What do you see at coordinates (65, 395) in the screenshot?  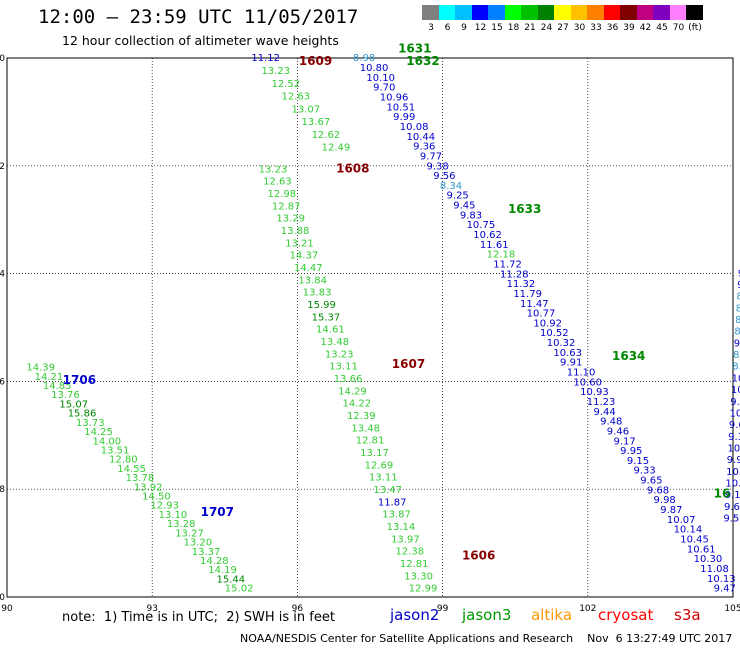 I see `swh-value-label: 13.76` at bounding box center [65, 395].